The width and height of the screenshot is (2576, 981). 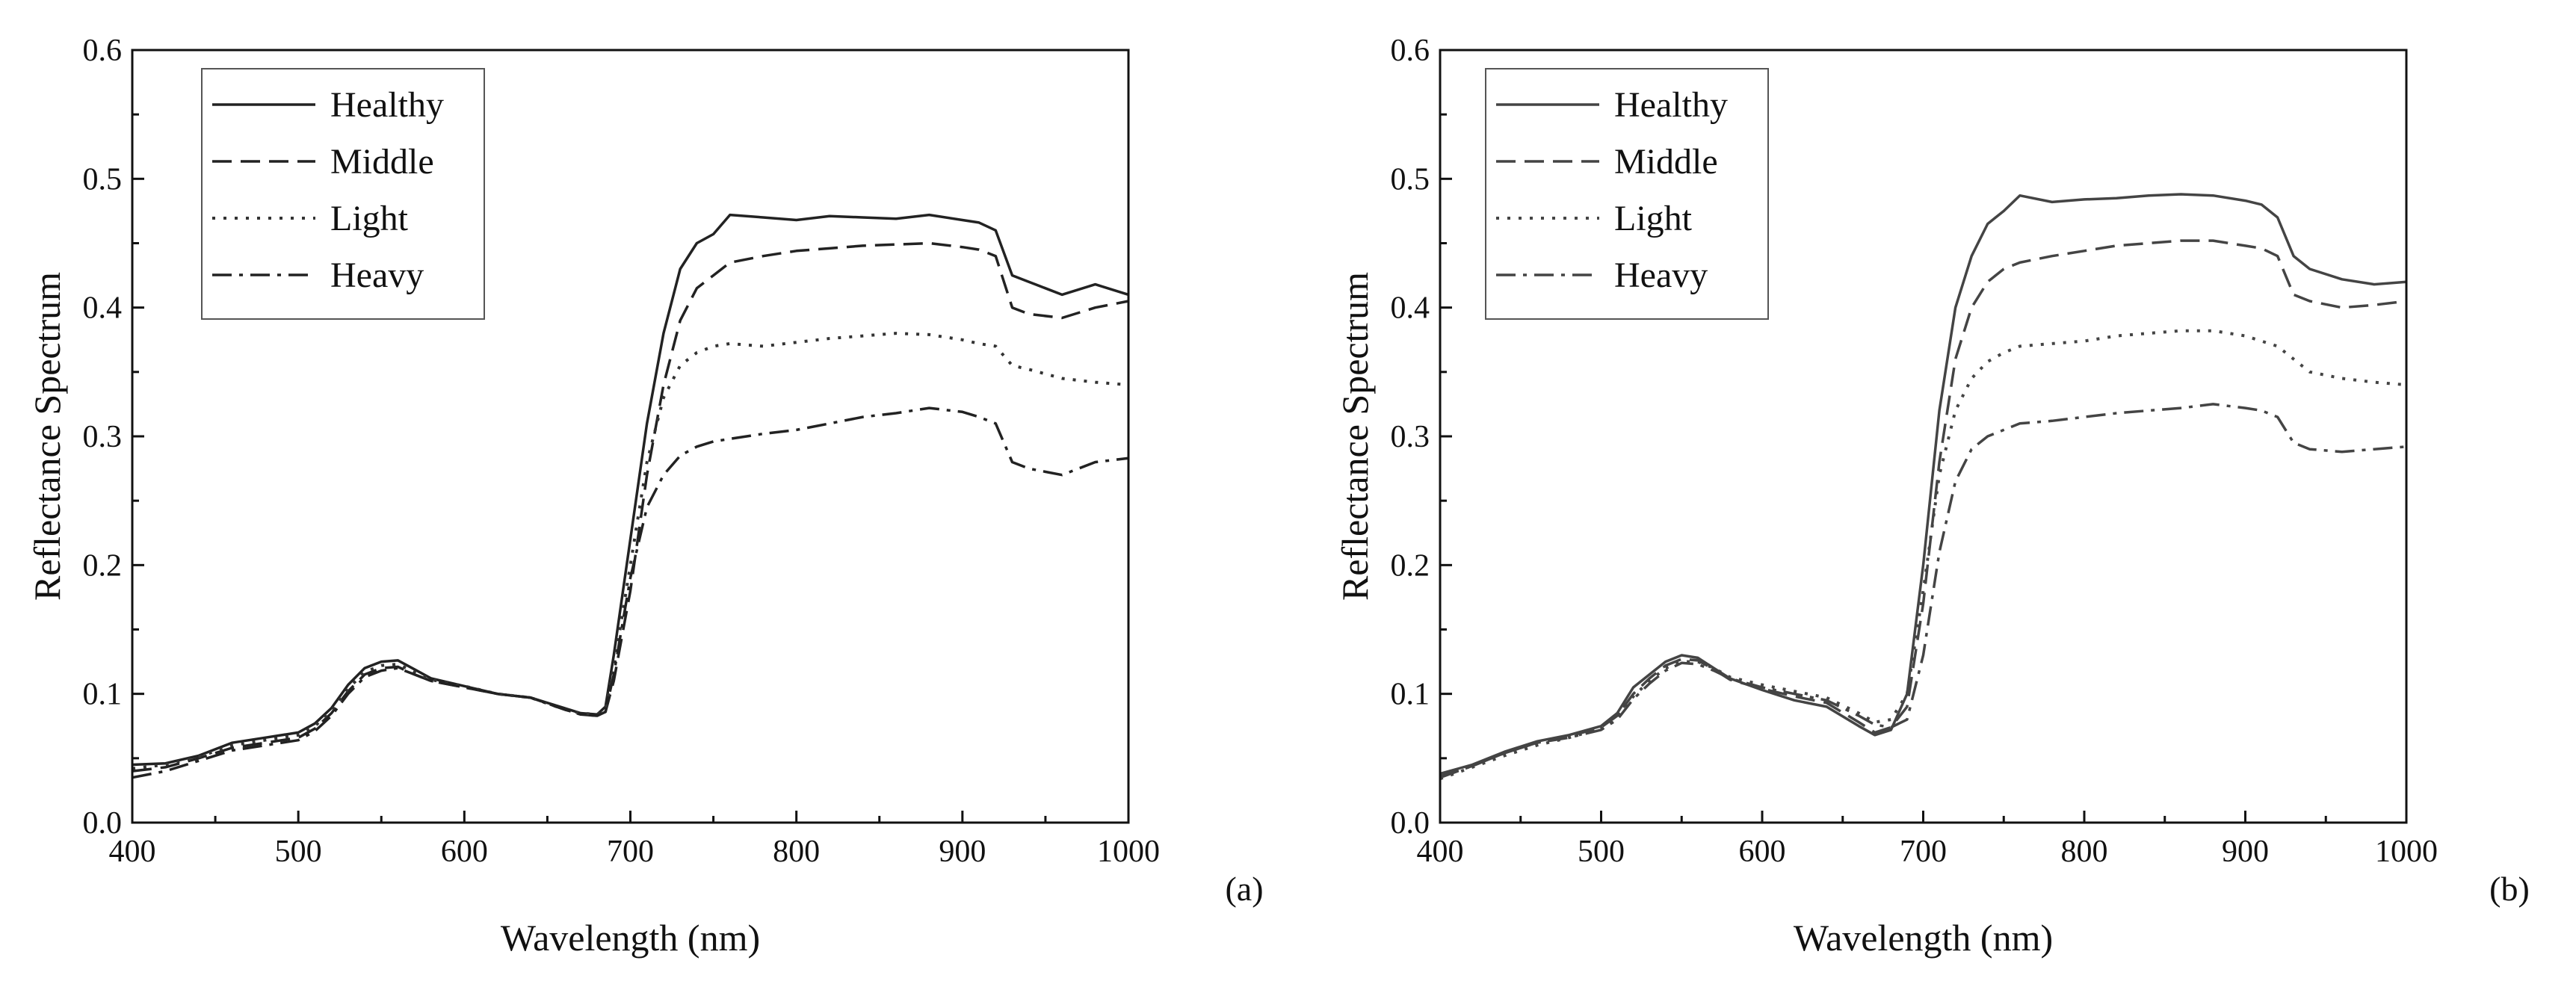 What do you see at coordinates (2509, 889) in the screenshot?
I see `panel-label: (b)` at bounding box center [2509, 889].